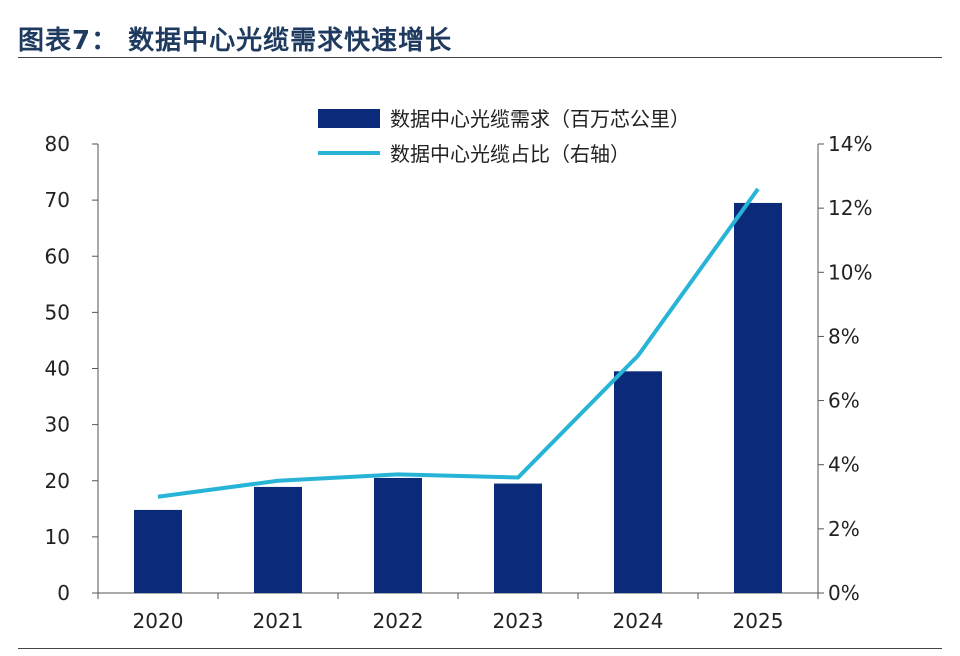  Describe the element at coordinates (398, 535) in the screenshot. I see `bar-2022` at that location.